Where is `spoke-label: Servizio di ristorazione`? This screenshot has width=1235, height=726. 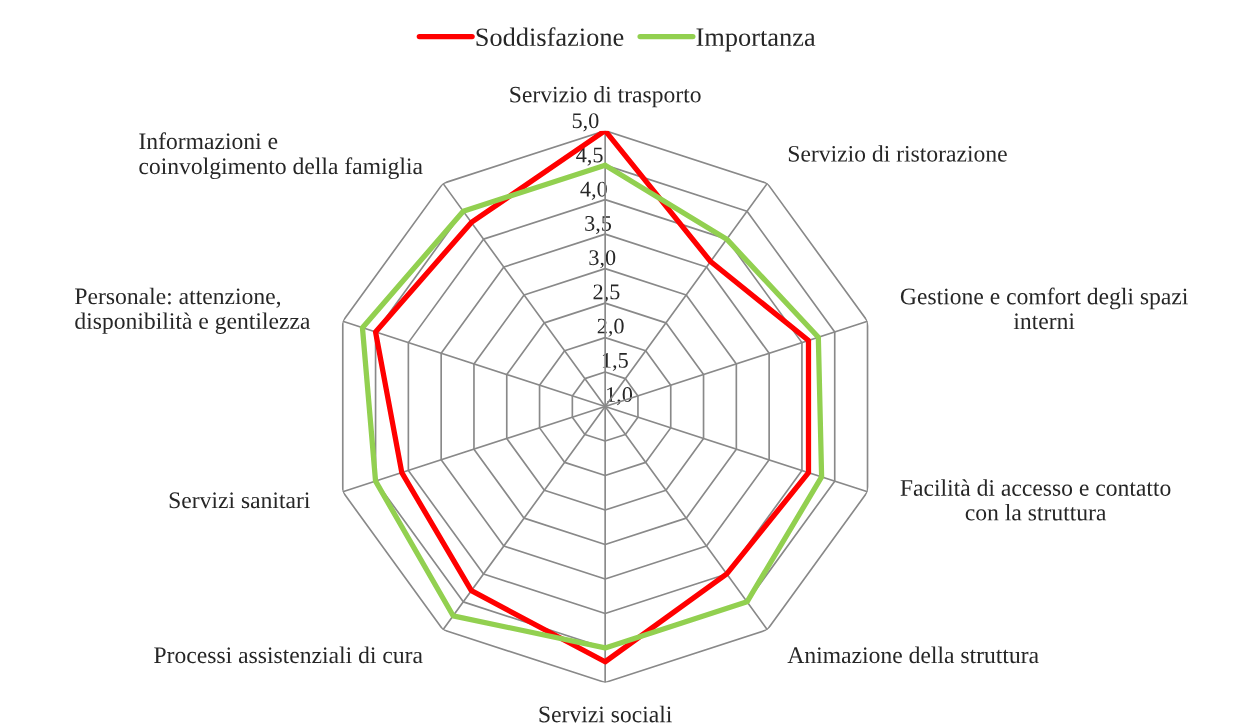 spoke-label: Servizio di ristorazione is located at coordinates (897, 153).